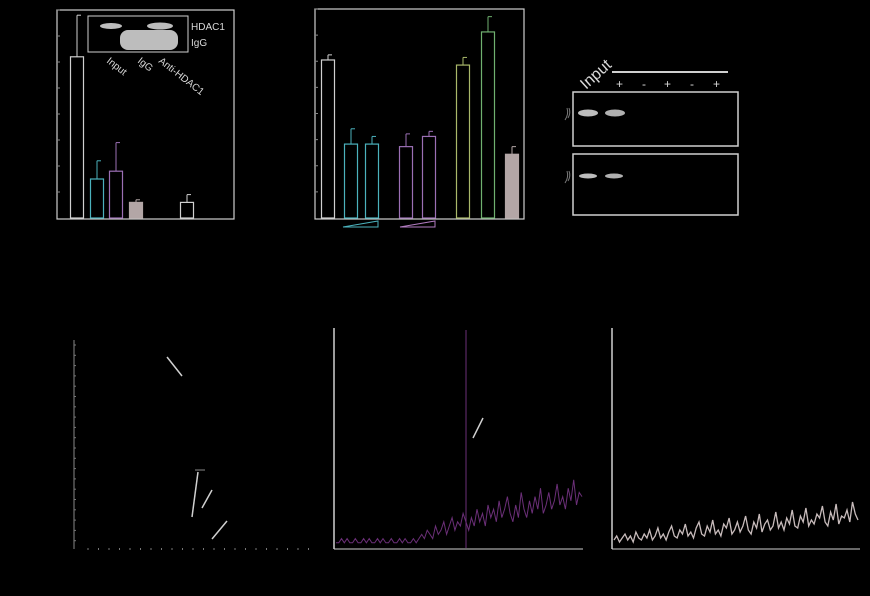 Image resolution: width=870 pixels, height=596 pixels. What do you see at coordinates (417, 224) in the screenshot?
I see `dose-wedge-purple` at bounding box center [417, 224].